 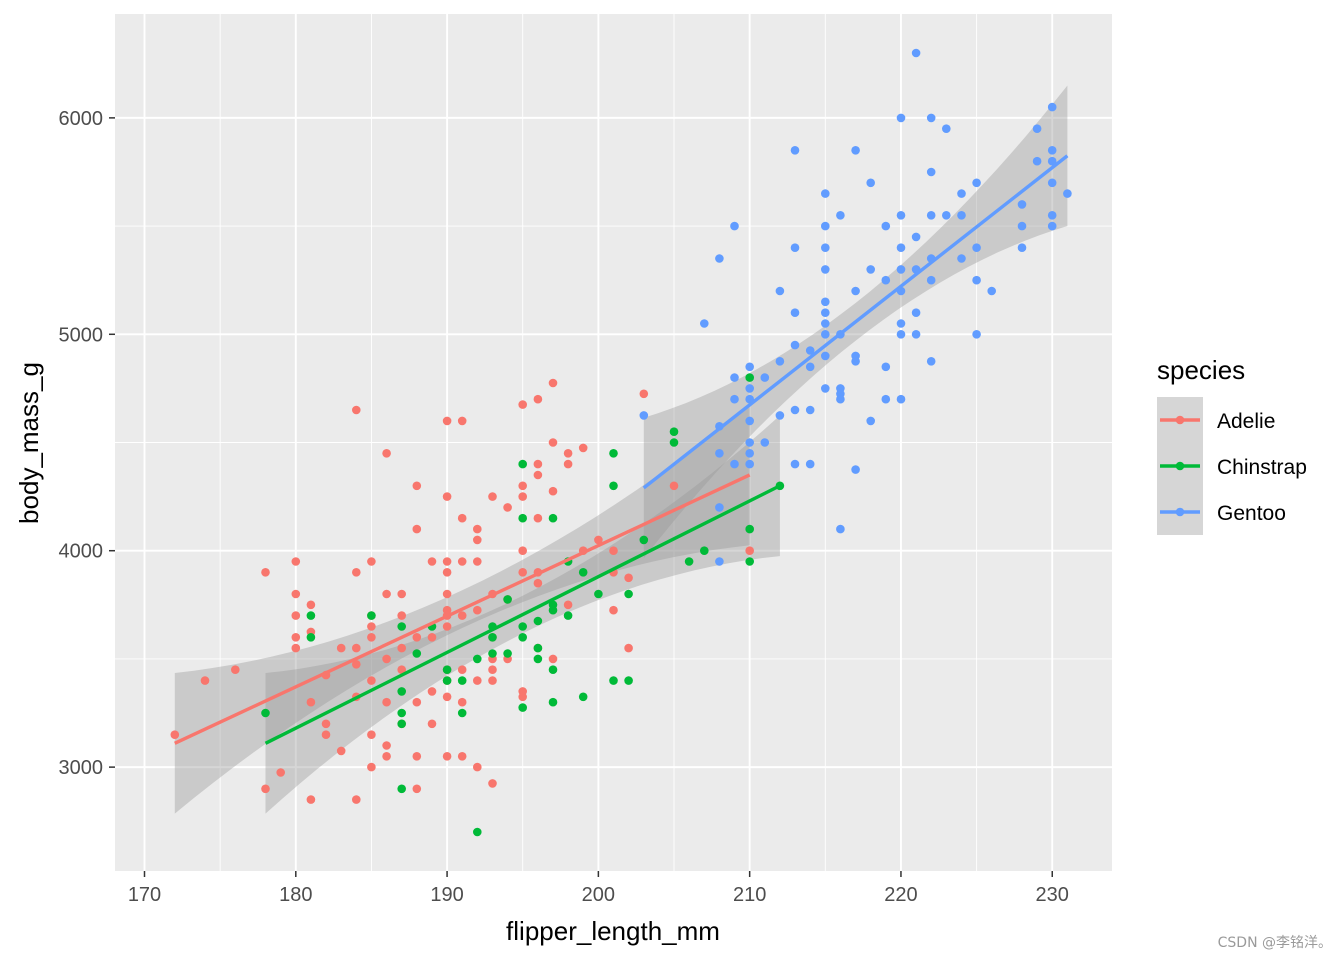 What do you see at coordinates (1262, 467) in the screenshot?
I see `legend-label-chinstrap: Chinstrap` at bounding box center [1262, 467].